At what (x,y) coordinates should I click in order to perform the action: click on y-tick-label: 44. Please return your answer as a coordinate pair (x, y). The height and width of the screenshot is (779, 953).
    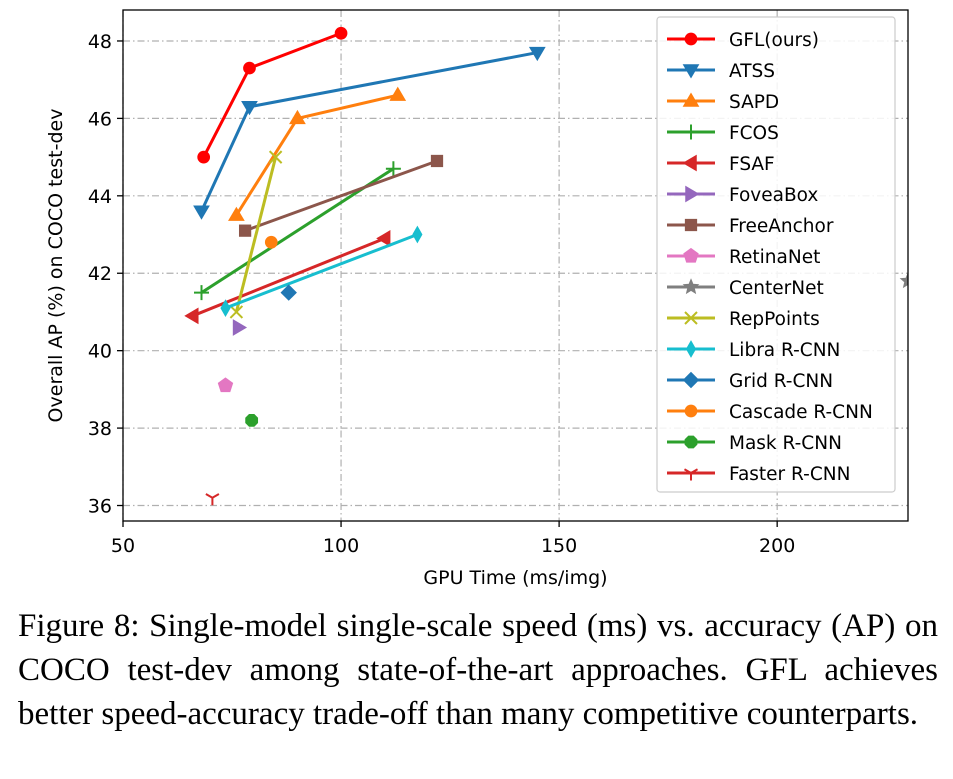
    Looking at the image, I should click on (100, 197).